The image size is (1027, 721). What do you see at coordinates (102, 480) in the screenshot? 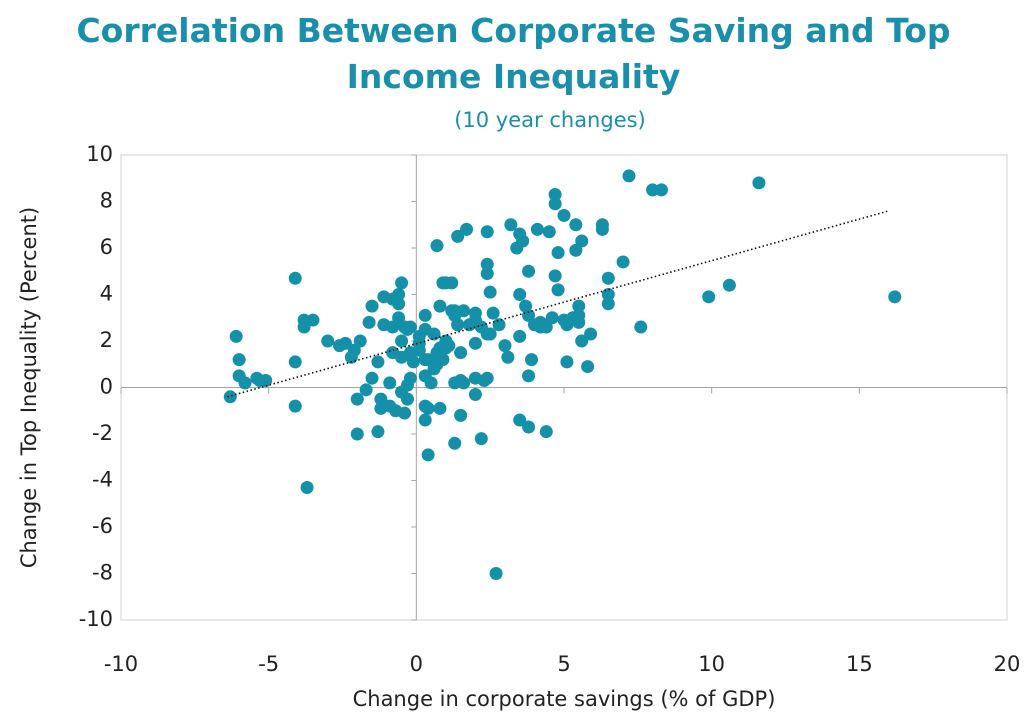
I see `y-tick-label: -4` at bounding box center [102, 480].